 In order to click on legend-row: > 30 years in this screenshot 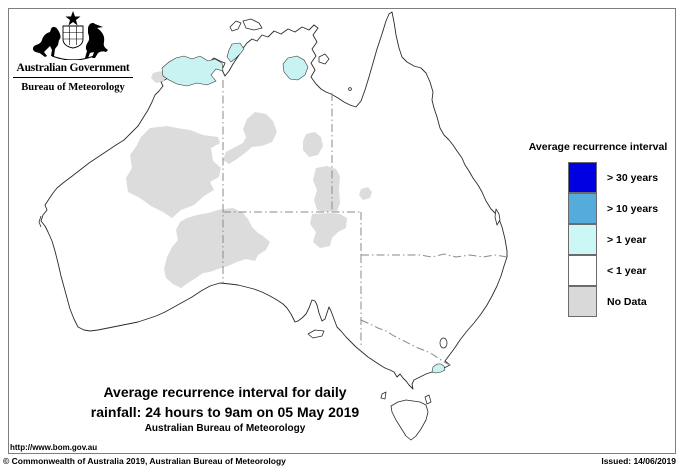, I will do `click(620, 177)`.